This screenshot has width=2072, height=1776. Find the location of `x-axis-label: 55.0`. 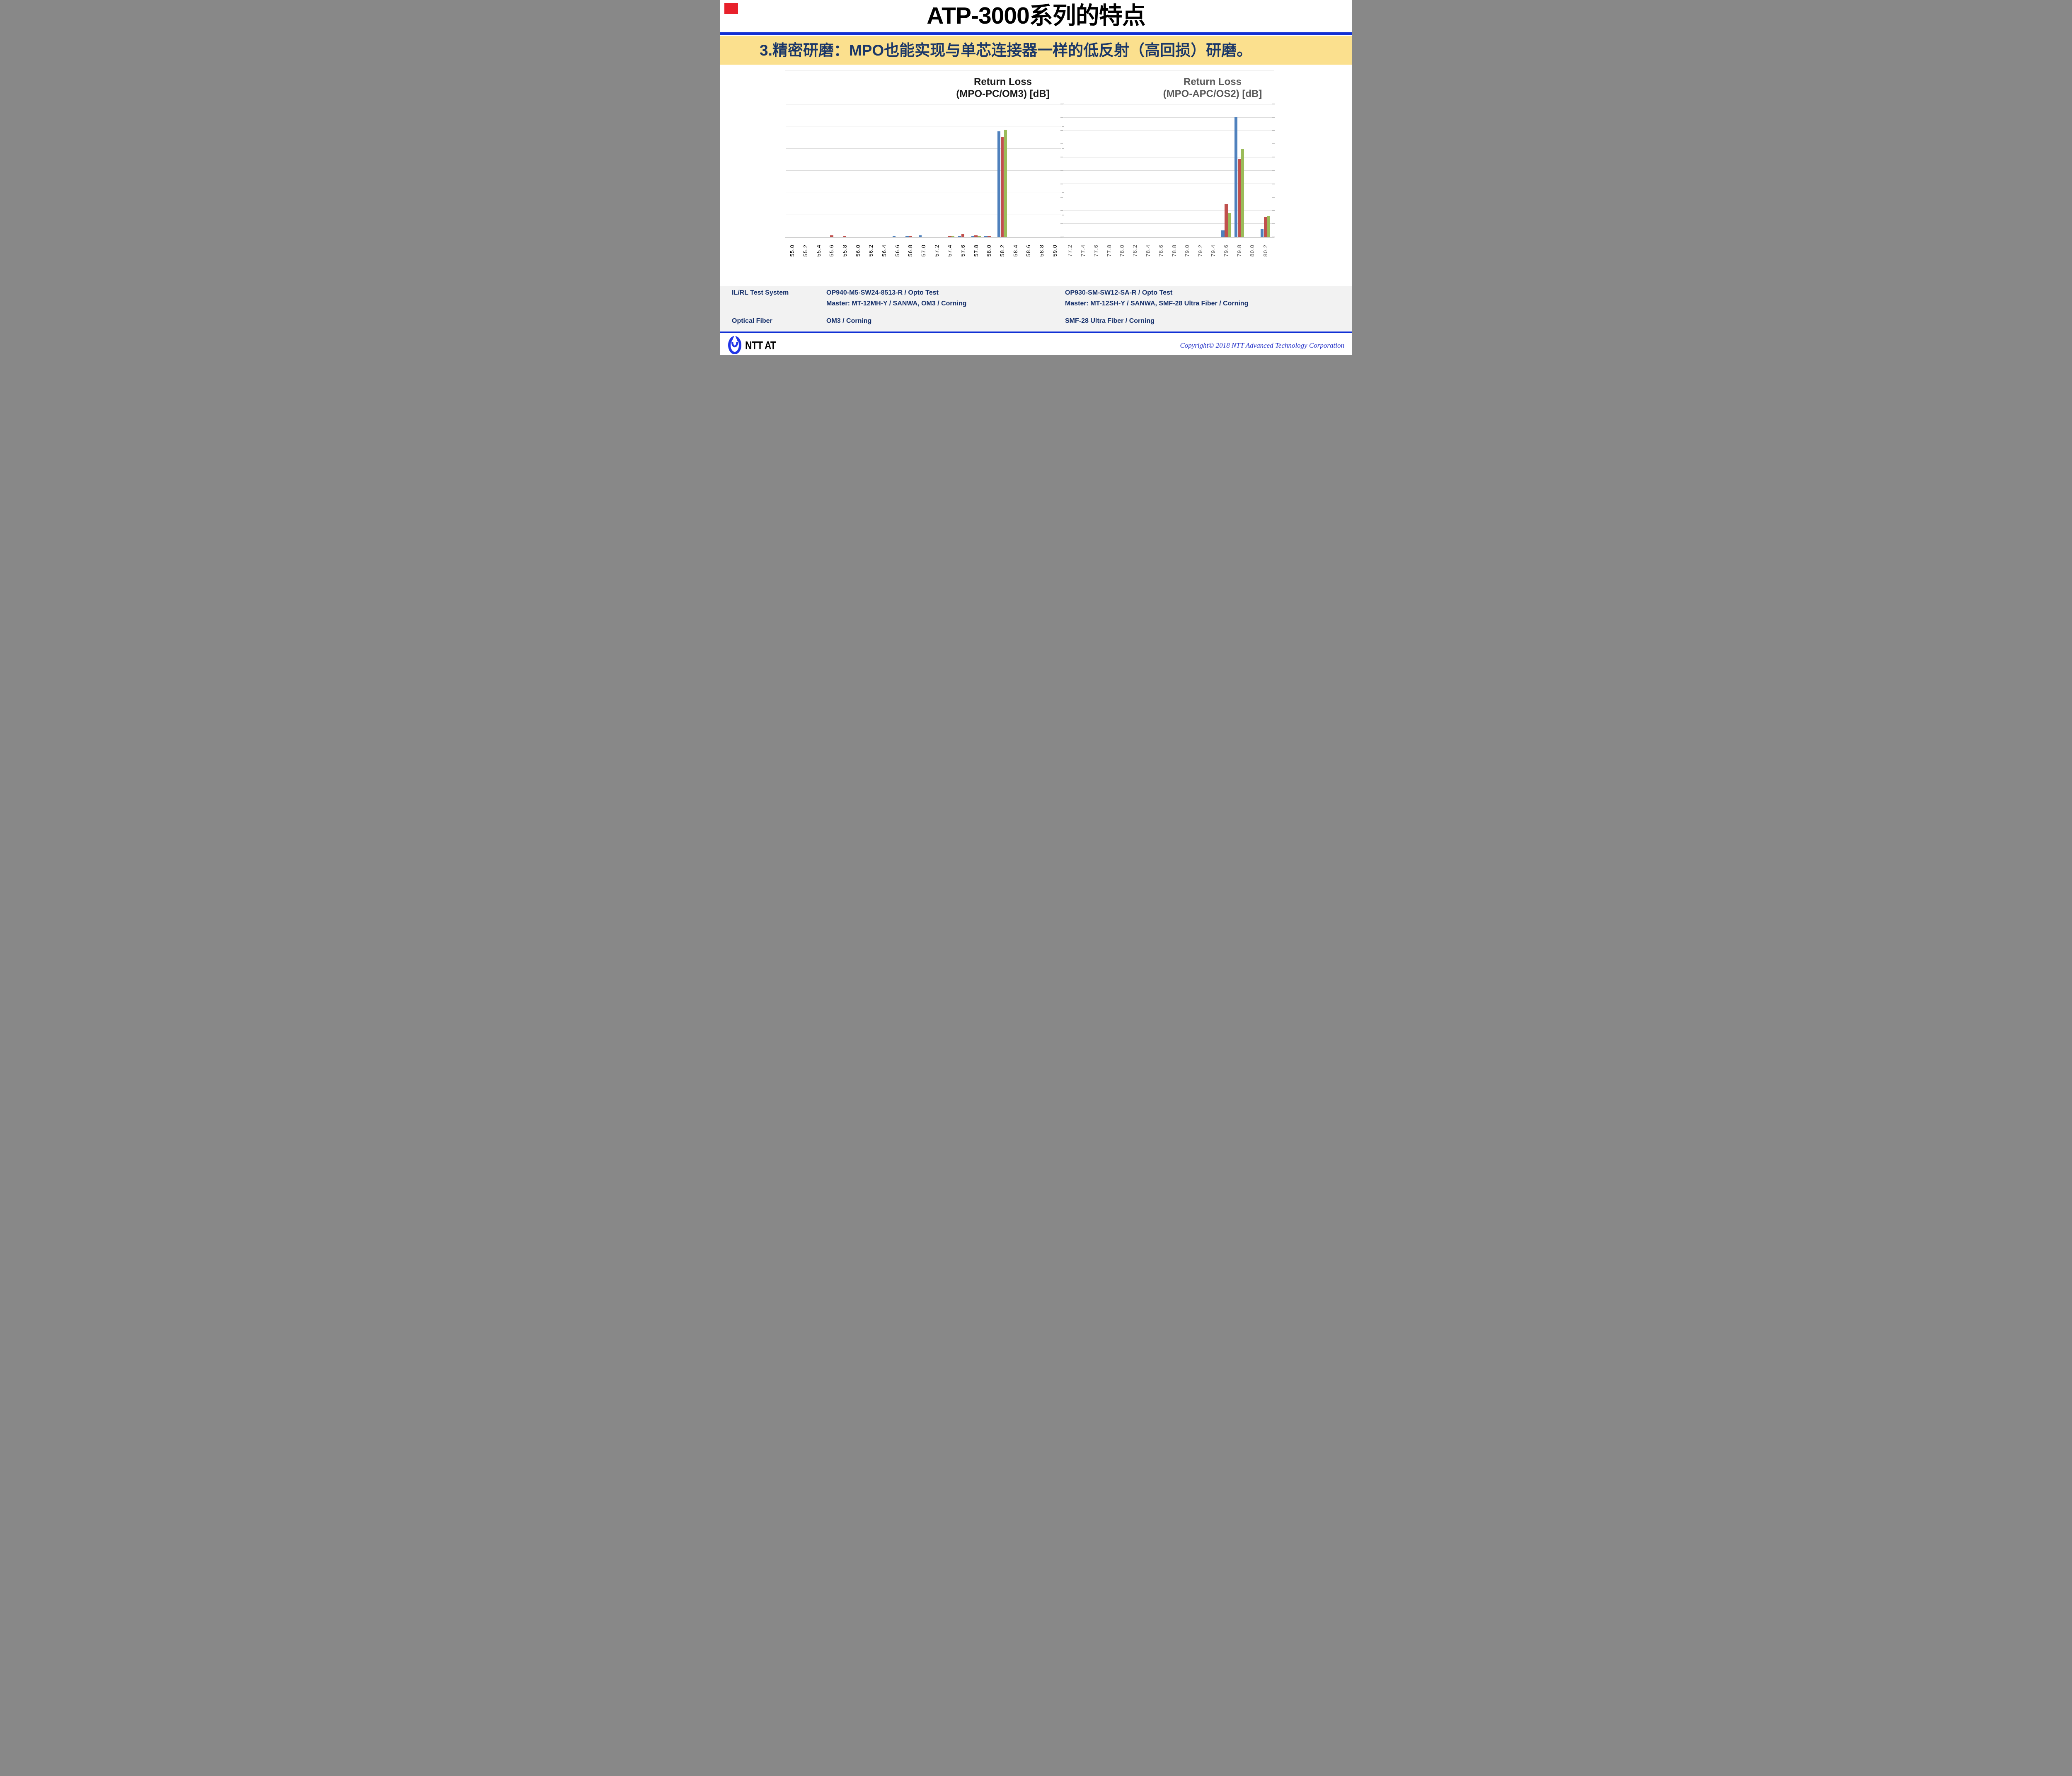

x-axis-label: 55.0 is located at coordinates (792, 250).